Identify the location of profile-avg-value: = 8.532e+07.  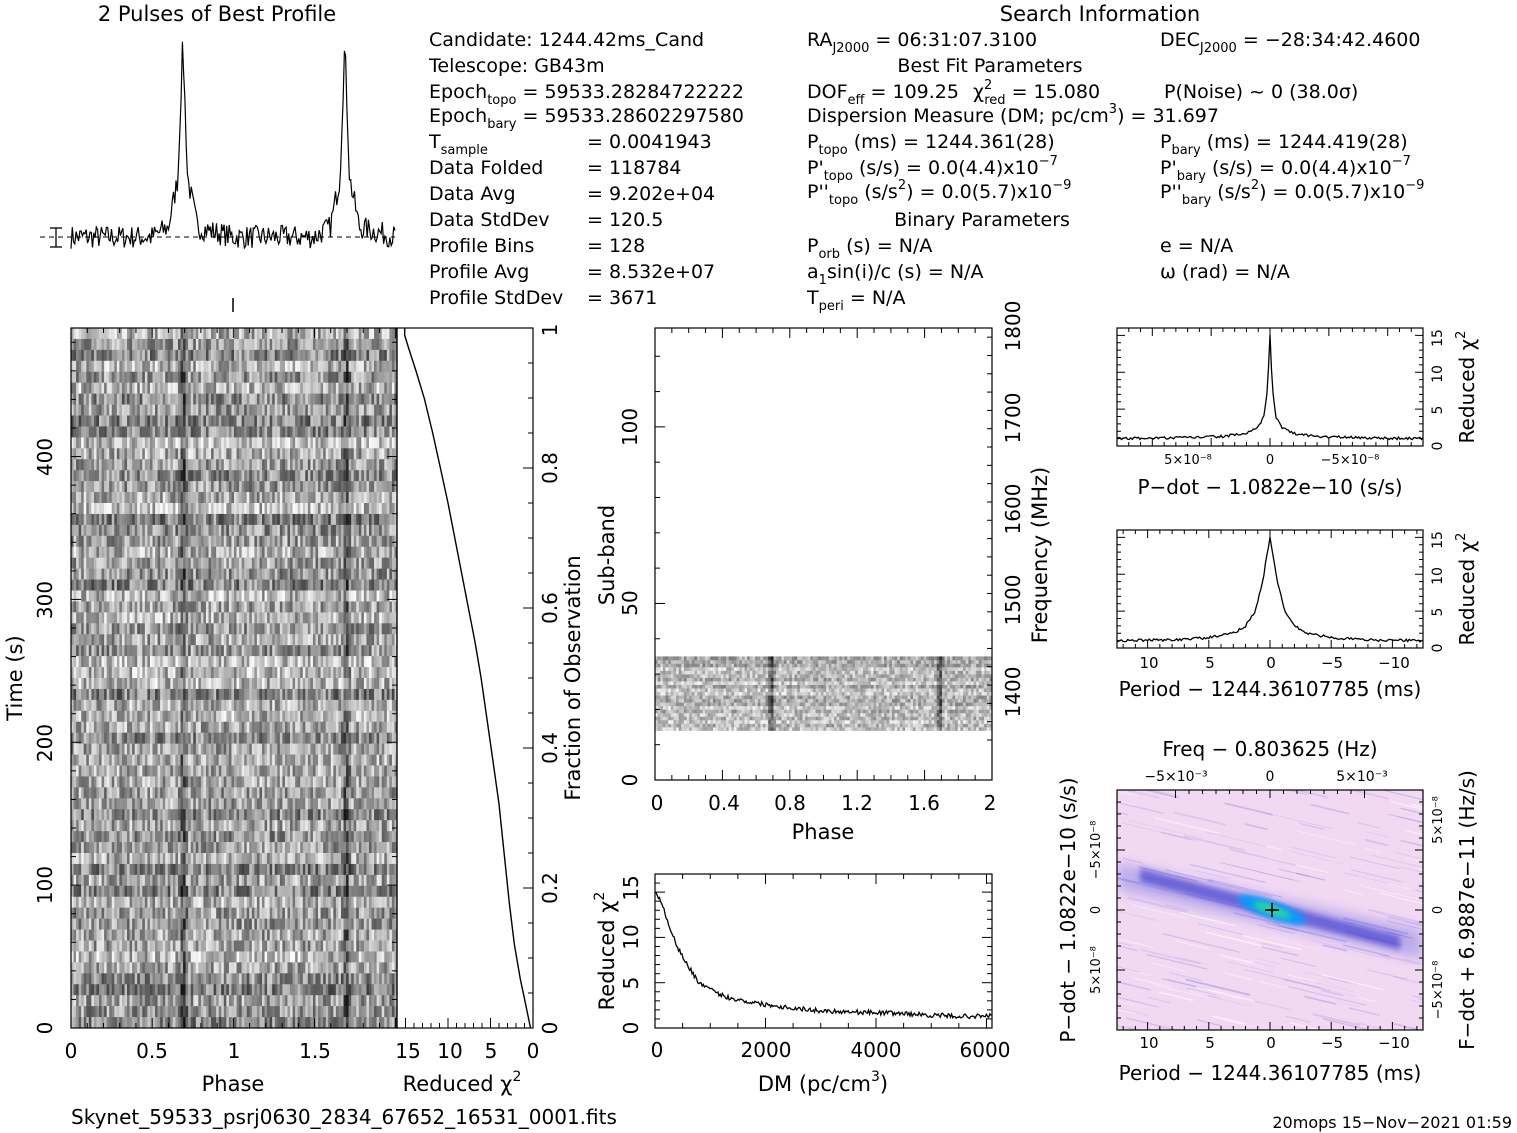
(651, 272).